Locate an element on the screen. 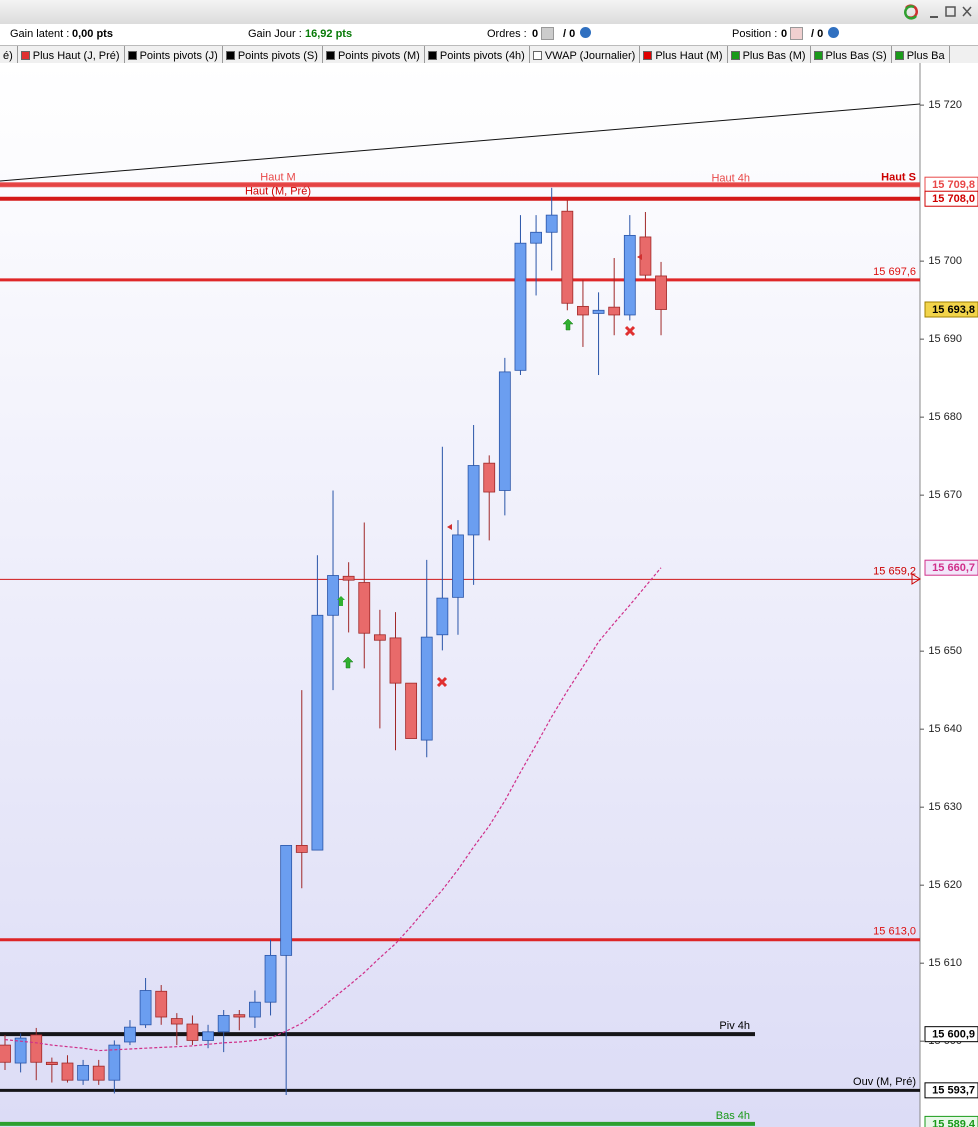 The width and height of the screenshot is (978, 1127). y-tick-label: 15 670 is located at coordinates (945, 495).